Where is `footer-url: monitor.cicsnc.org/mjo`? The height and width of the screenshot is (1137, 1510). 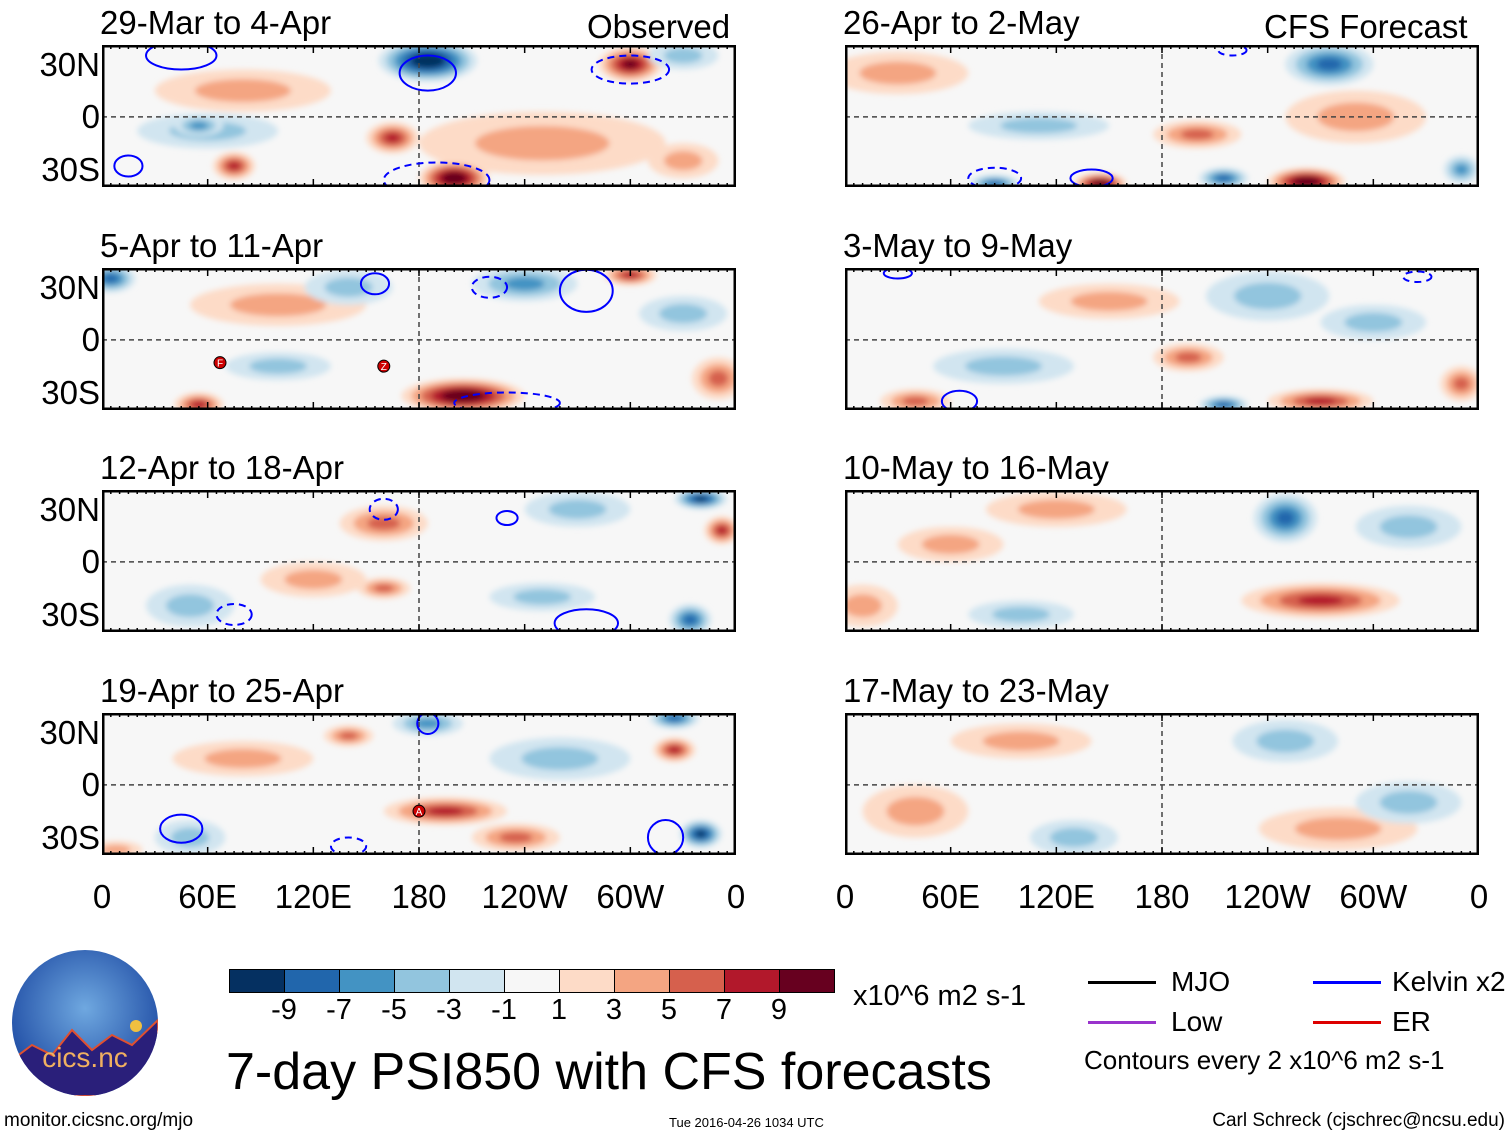 footer-url: monitor.cicsnc.org/mjo is located at coordinates (99, 1120).